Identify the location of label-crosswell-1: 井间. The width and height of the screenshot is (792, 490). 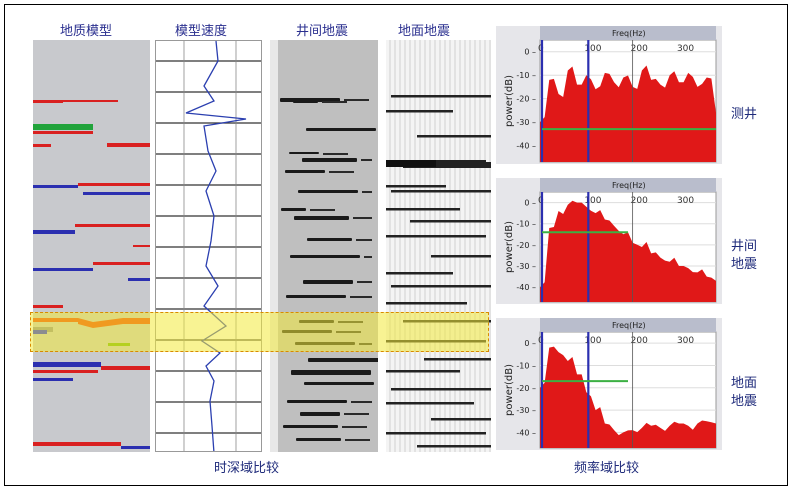
(744, 246).